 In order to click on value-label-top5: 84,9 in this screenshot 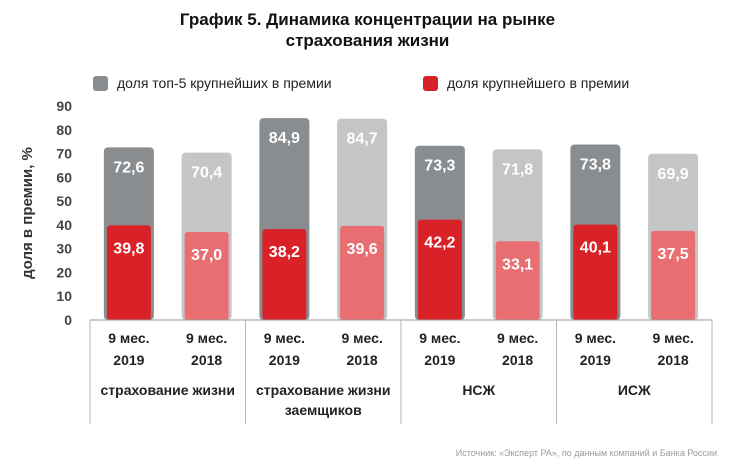, I will do `click(284, 138)`.